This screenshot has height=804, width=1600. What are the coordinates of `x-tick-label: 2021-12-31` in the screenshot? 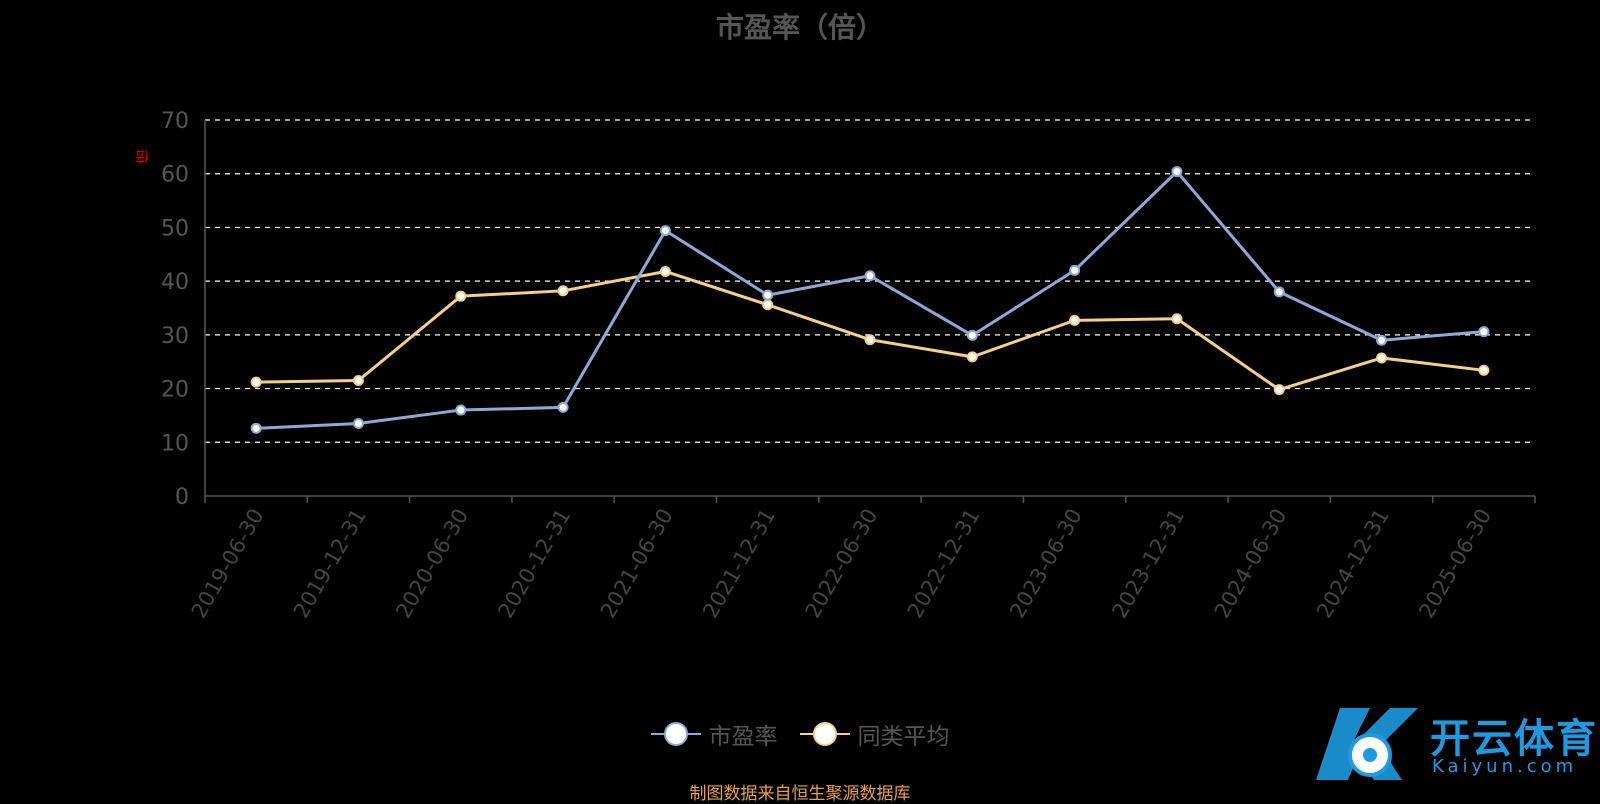 It's located at (739, 564).